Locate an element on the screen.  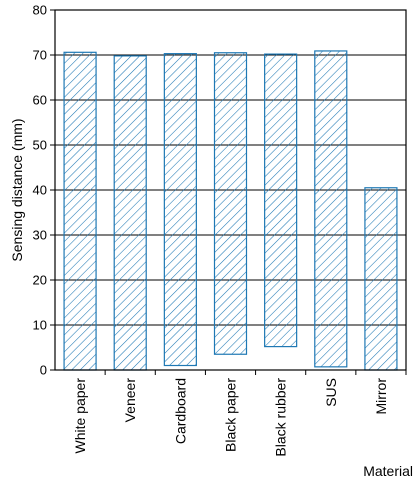
y-tick-label: 30 is located at coordinates (40, 235).